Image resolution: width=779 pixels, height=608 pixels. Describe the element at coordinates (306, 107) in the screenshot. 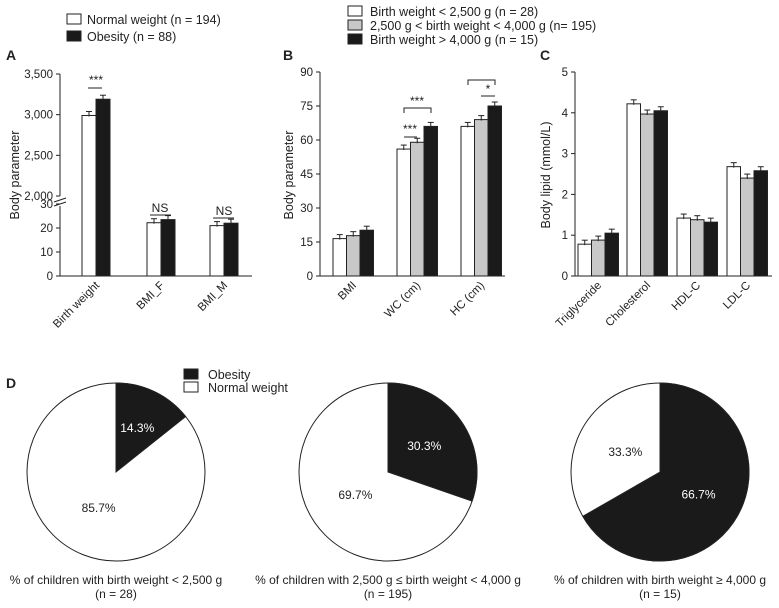

I see `panel-b-y-tick-label: 75` at that location.